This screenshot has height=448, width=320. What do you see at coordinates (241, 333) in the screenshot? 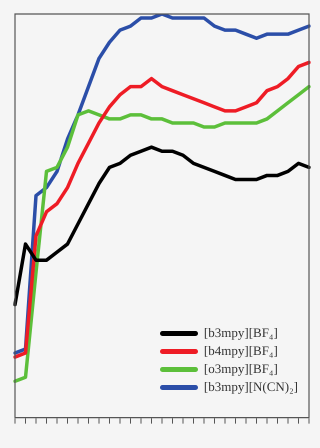
I see `legend-label: [b3mpy][BF₄]` at bounding box center [241, 333].